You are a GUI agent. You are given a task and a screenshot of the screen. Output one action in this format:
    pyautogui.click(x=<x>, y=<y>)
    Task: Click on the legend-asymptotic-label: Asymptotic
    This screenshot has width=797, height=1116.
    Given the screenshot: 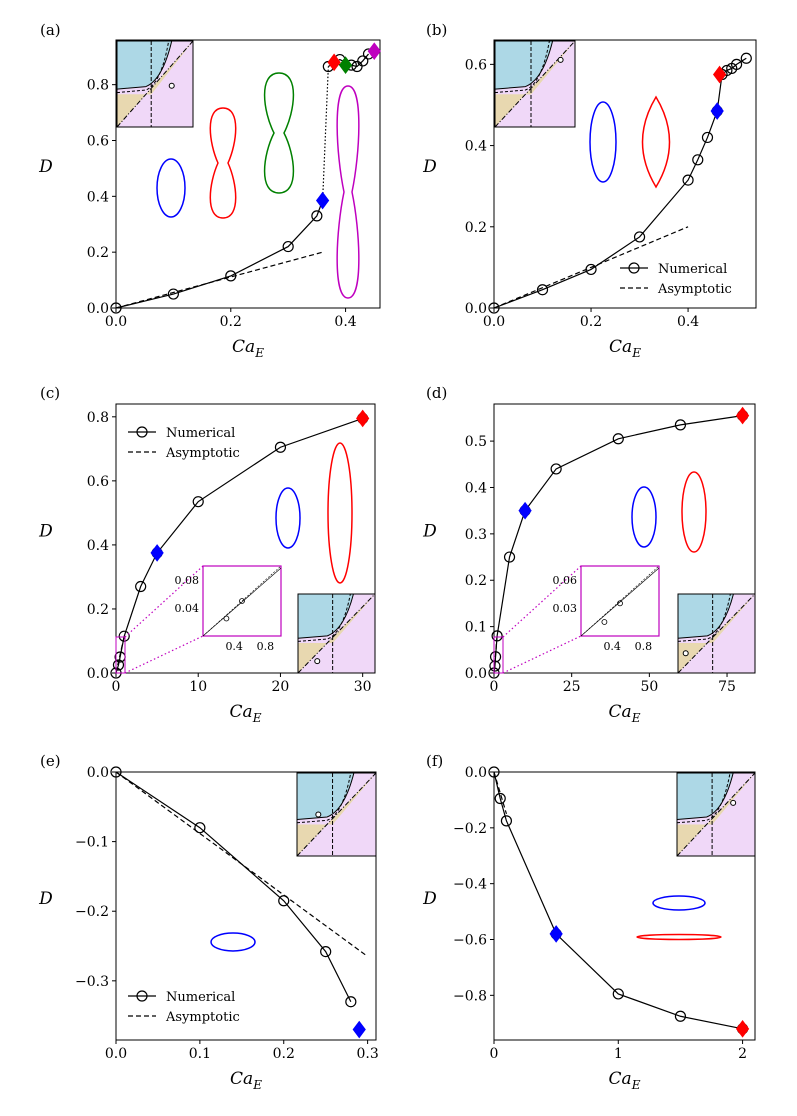 What is the action you would take?
    pyautogui.click(x=202, y=1017)
    